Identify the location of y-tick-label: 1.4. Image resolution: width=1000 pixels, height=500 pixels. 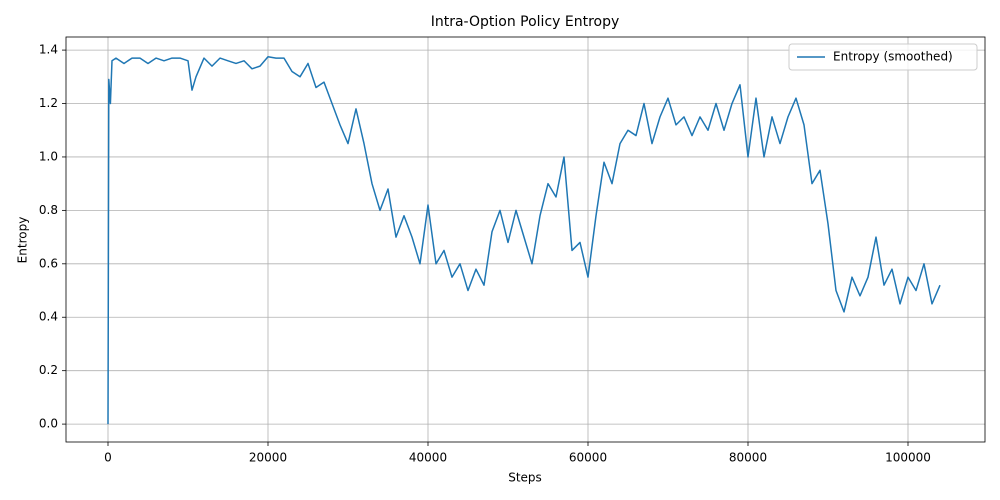
(48, 50).